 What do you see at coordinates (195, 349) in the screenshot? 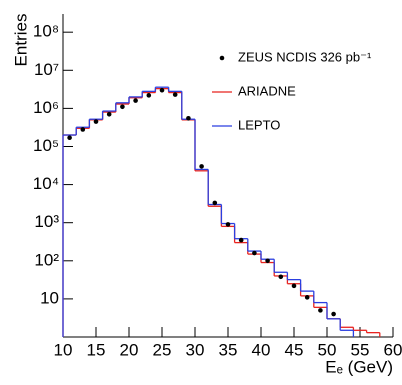
I see `x-tick-label: 30` at bounding box center [195, 349].